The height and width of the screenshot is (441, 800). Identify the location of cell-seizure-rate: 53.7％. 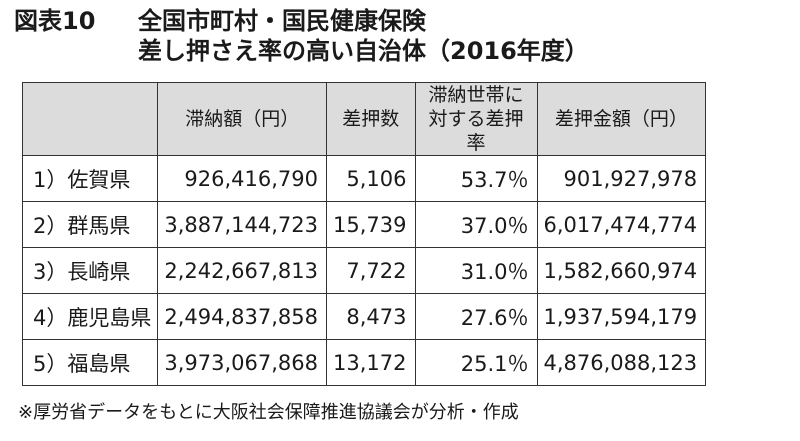
(476, 178).